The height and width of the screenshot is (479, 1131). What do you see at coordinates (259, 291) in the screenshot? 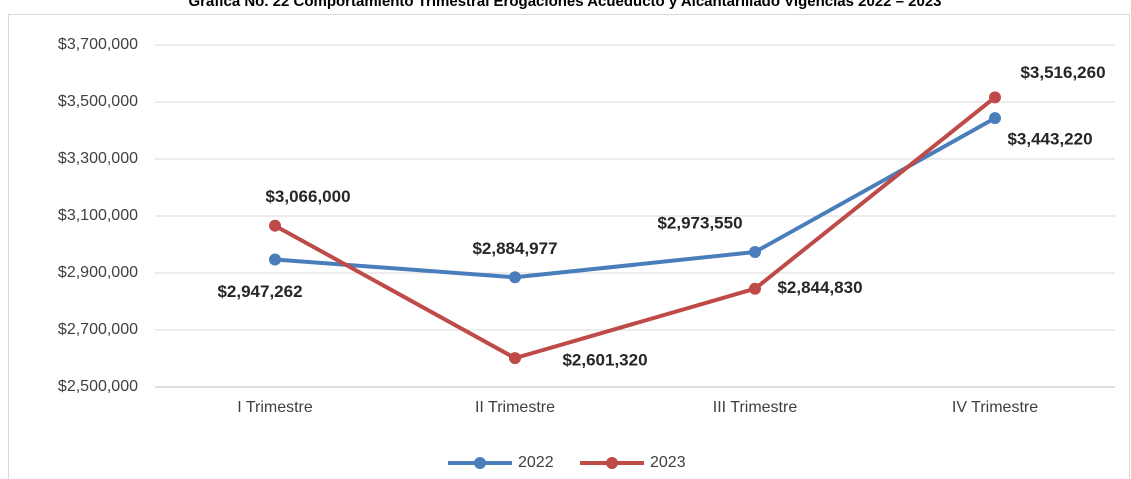
I see `data-label: $2,947,262` at bounding box center [259, 291].